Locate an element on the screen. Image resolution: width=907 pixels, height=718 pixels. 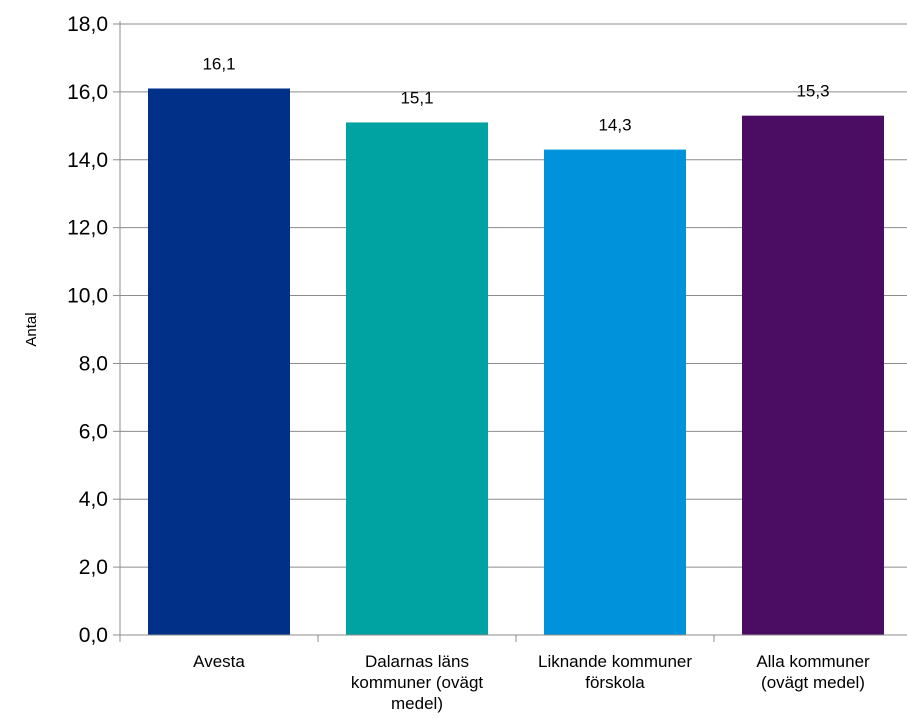
data-label: 15,1 is located at coordinates (416, 97).